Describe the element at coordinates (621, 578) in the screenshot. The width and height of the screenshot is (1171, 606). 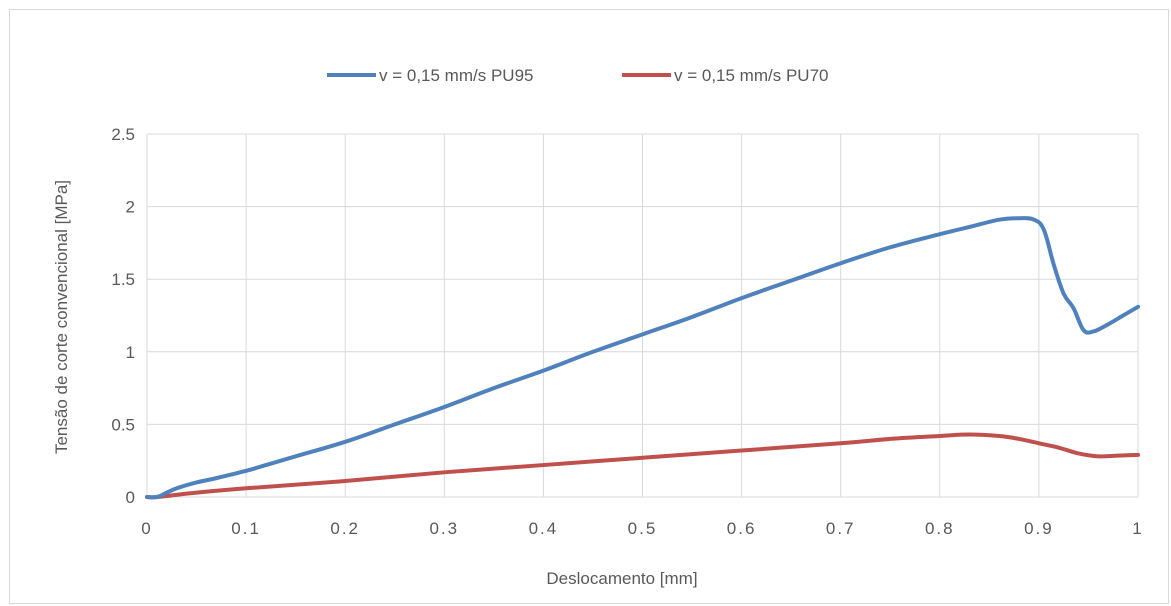
I see `x-axis-title: Deslocamento [mm]` at that location.